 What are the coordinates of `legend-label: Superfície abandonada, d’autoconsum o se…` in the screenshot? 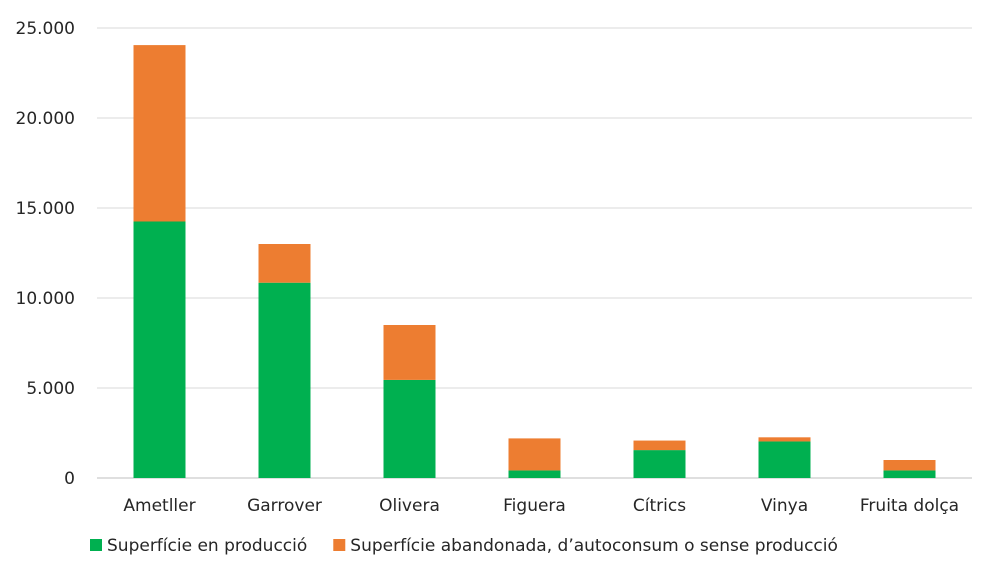 It's located at (594, 546).